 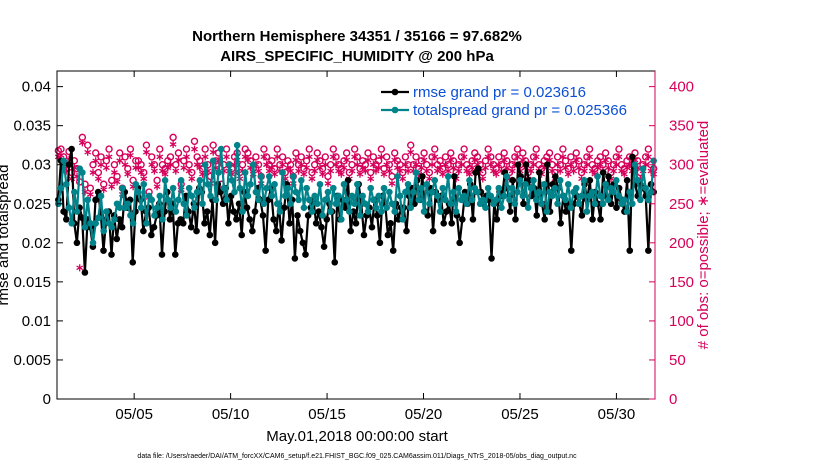 What do you see at coordinates (424, 414) in the screenshot?
I see `x-tick-label: 05/20` at bounding box center [424, 414].